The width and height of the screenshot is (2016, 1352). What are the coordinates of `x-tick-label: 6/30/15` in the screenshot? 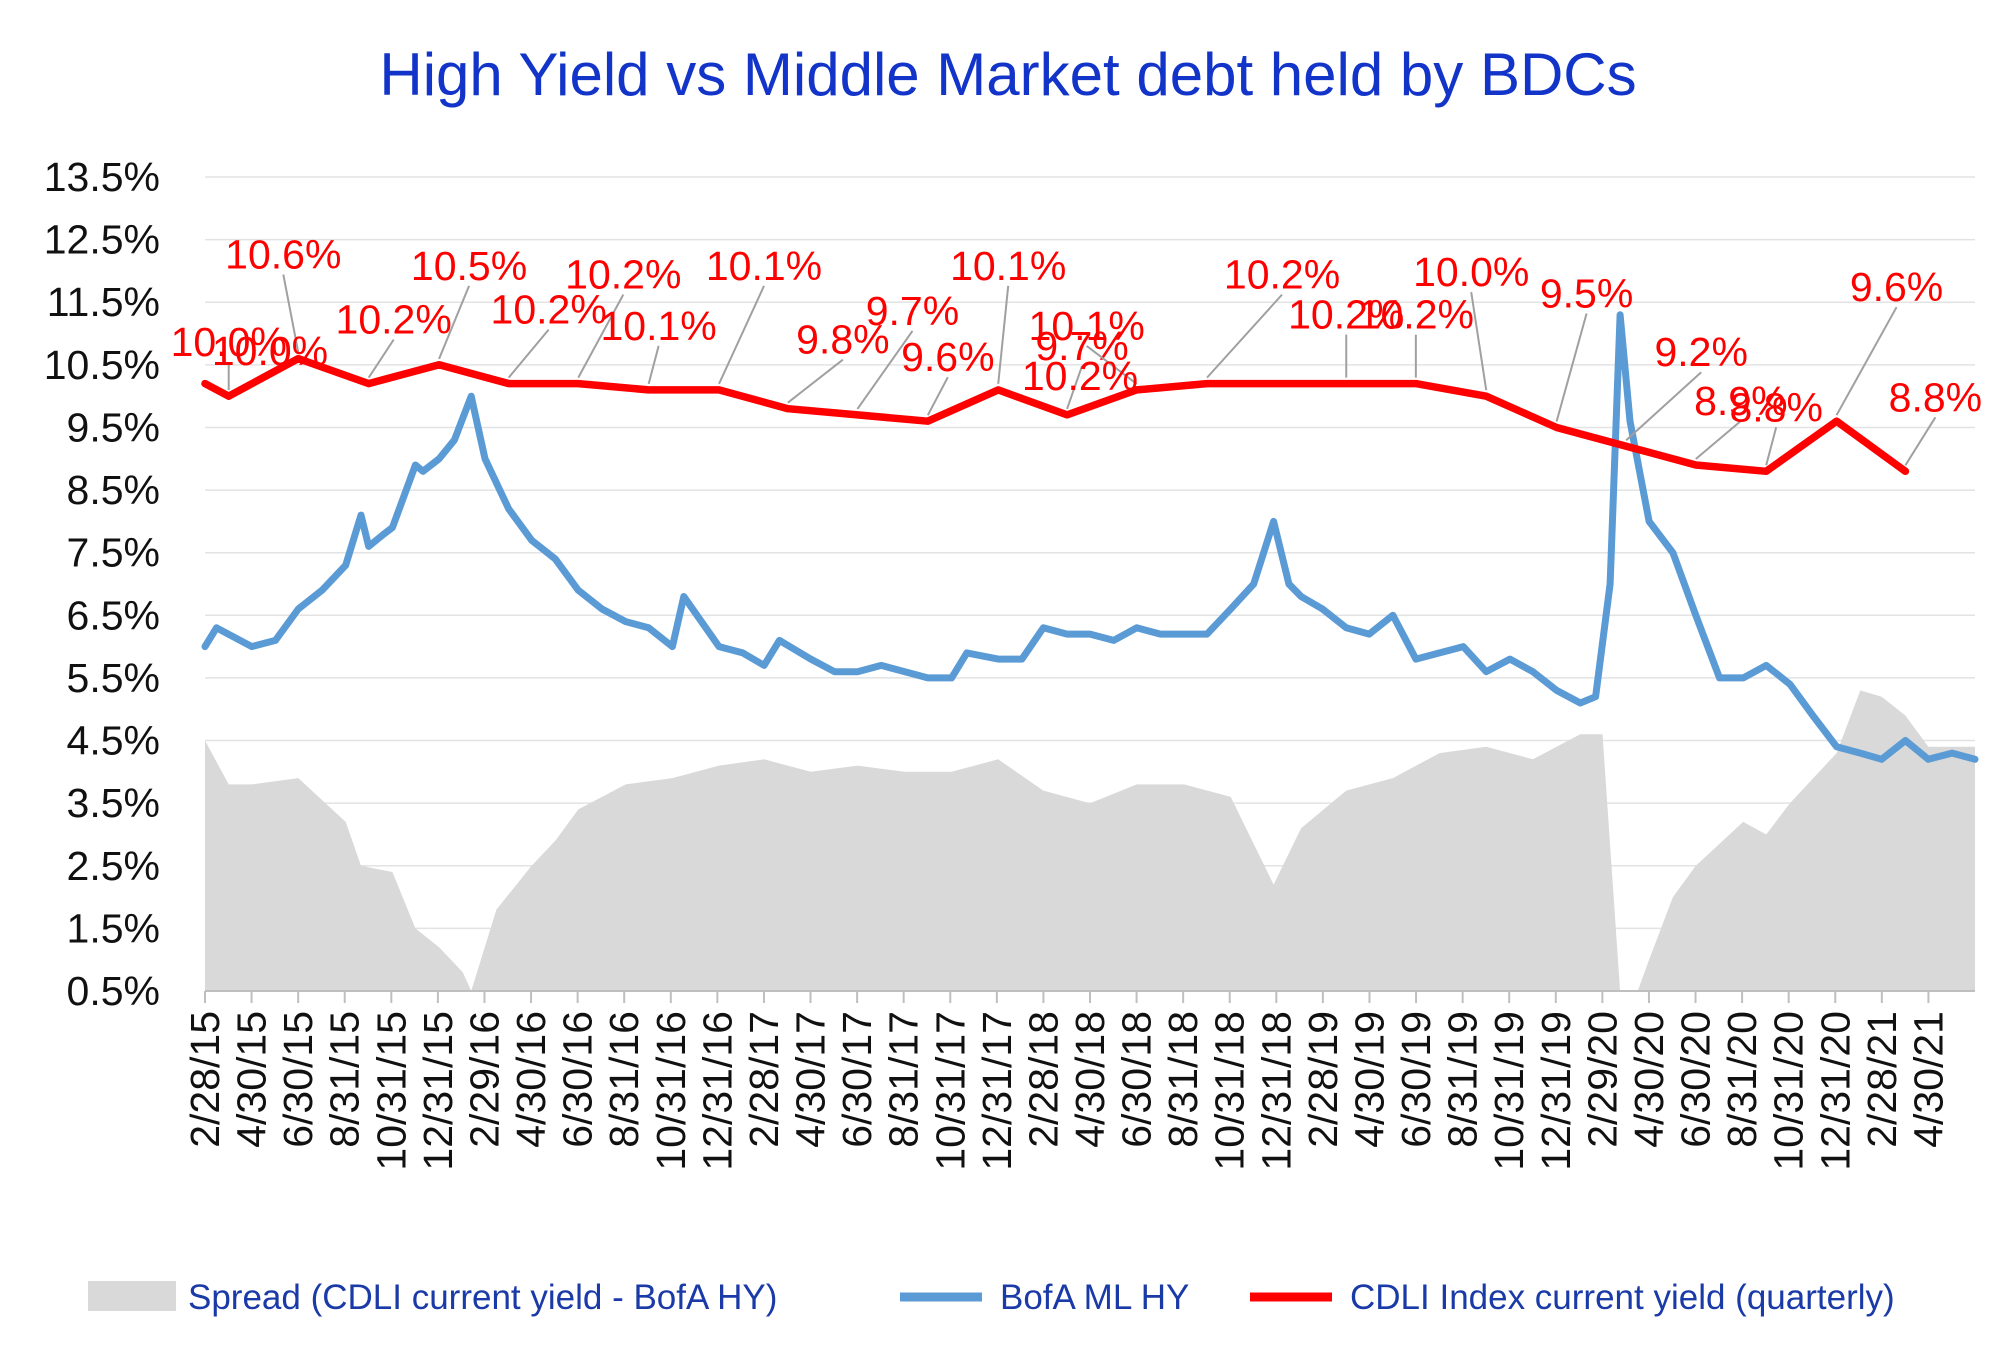 It's located at (298, 1079).